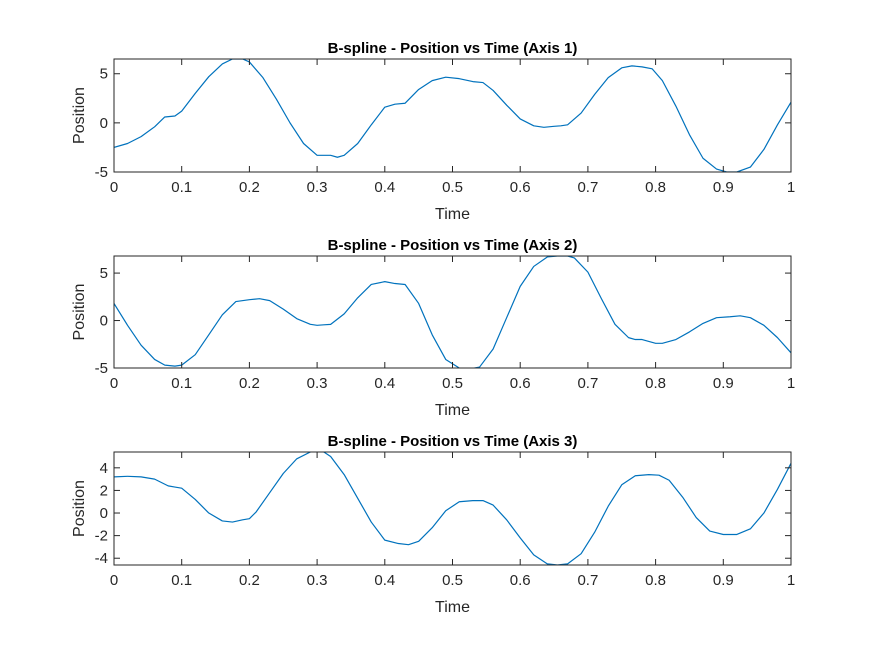  What do you see at coordinates (104, 468) in the screenshot?
I see `y-tick-label: 4` at bounding box center [104, 468].